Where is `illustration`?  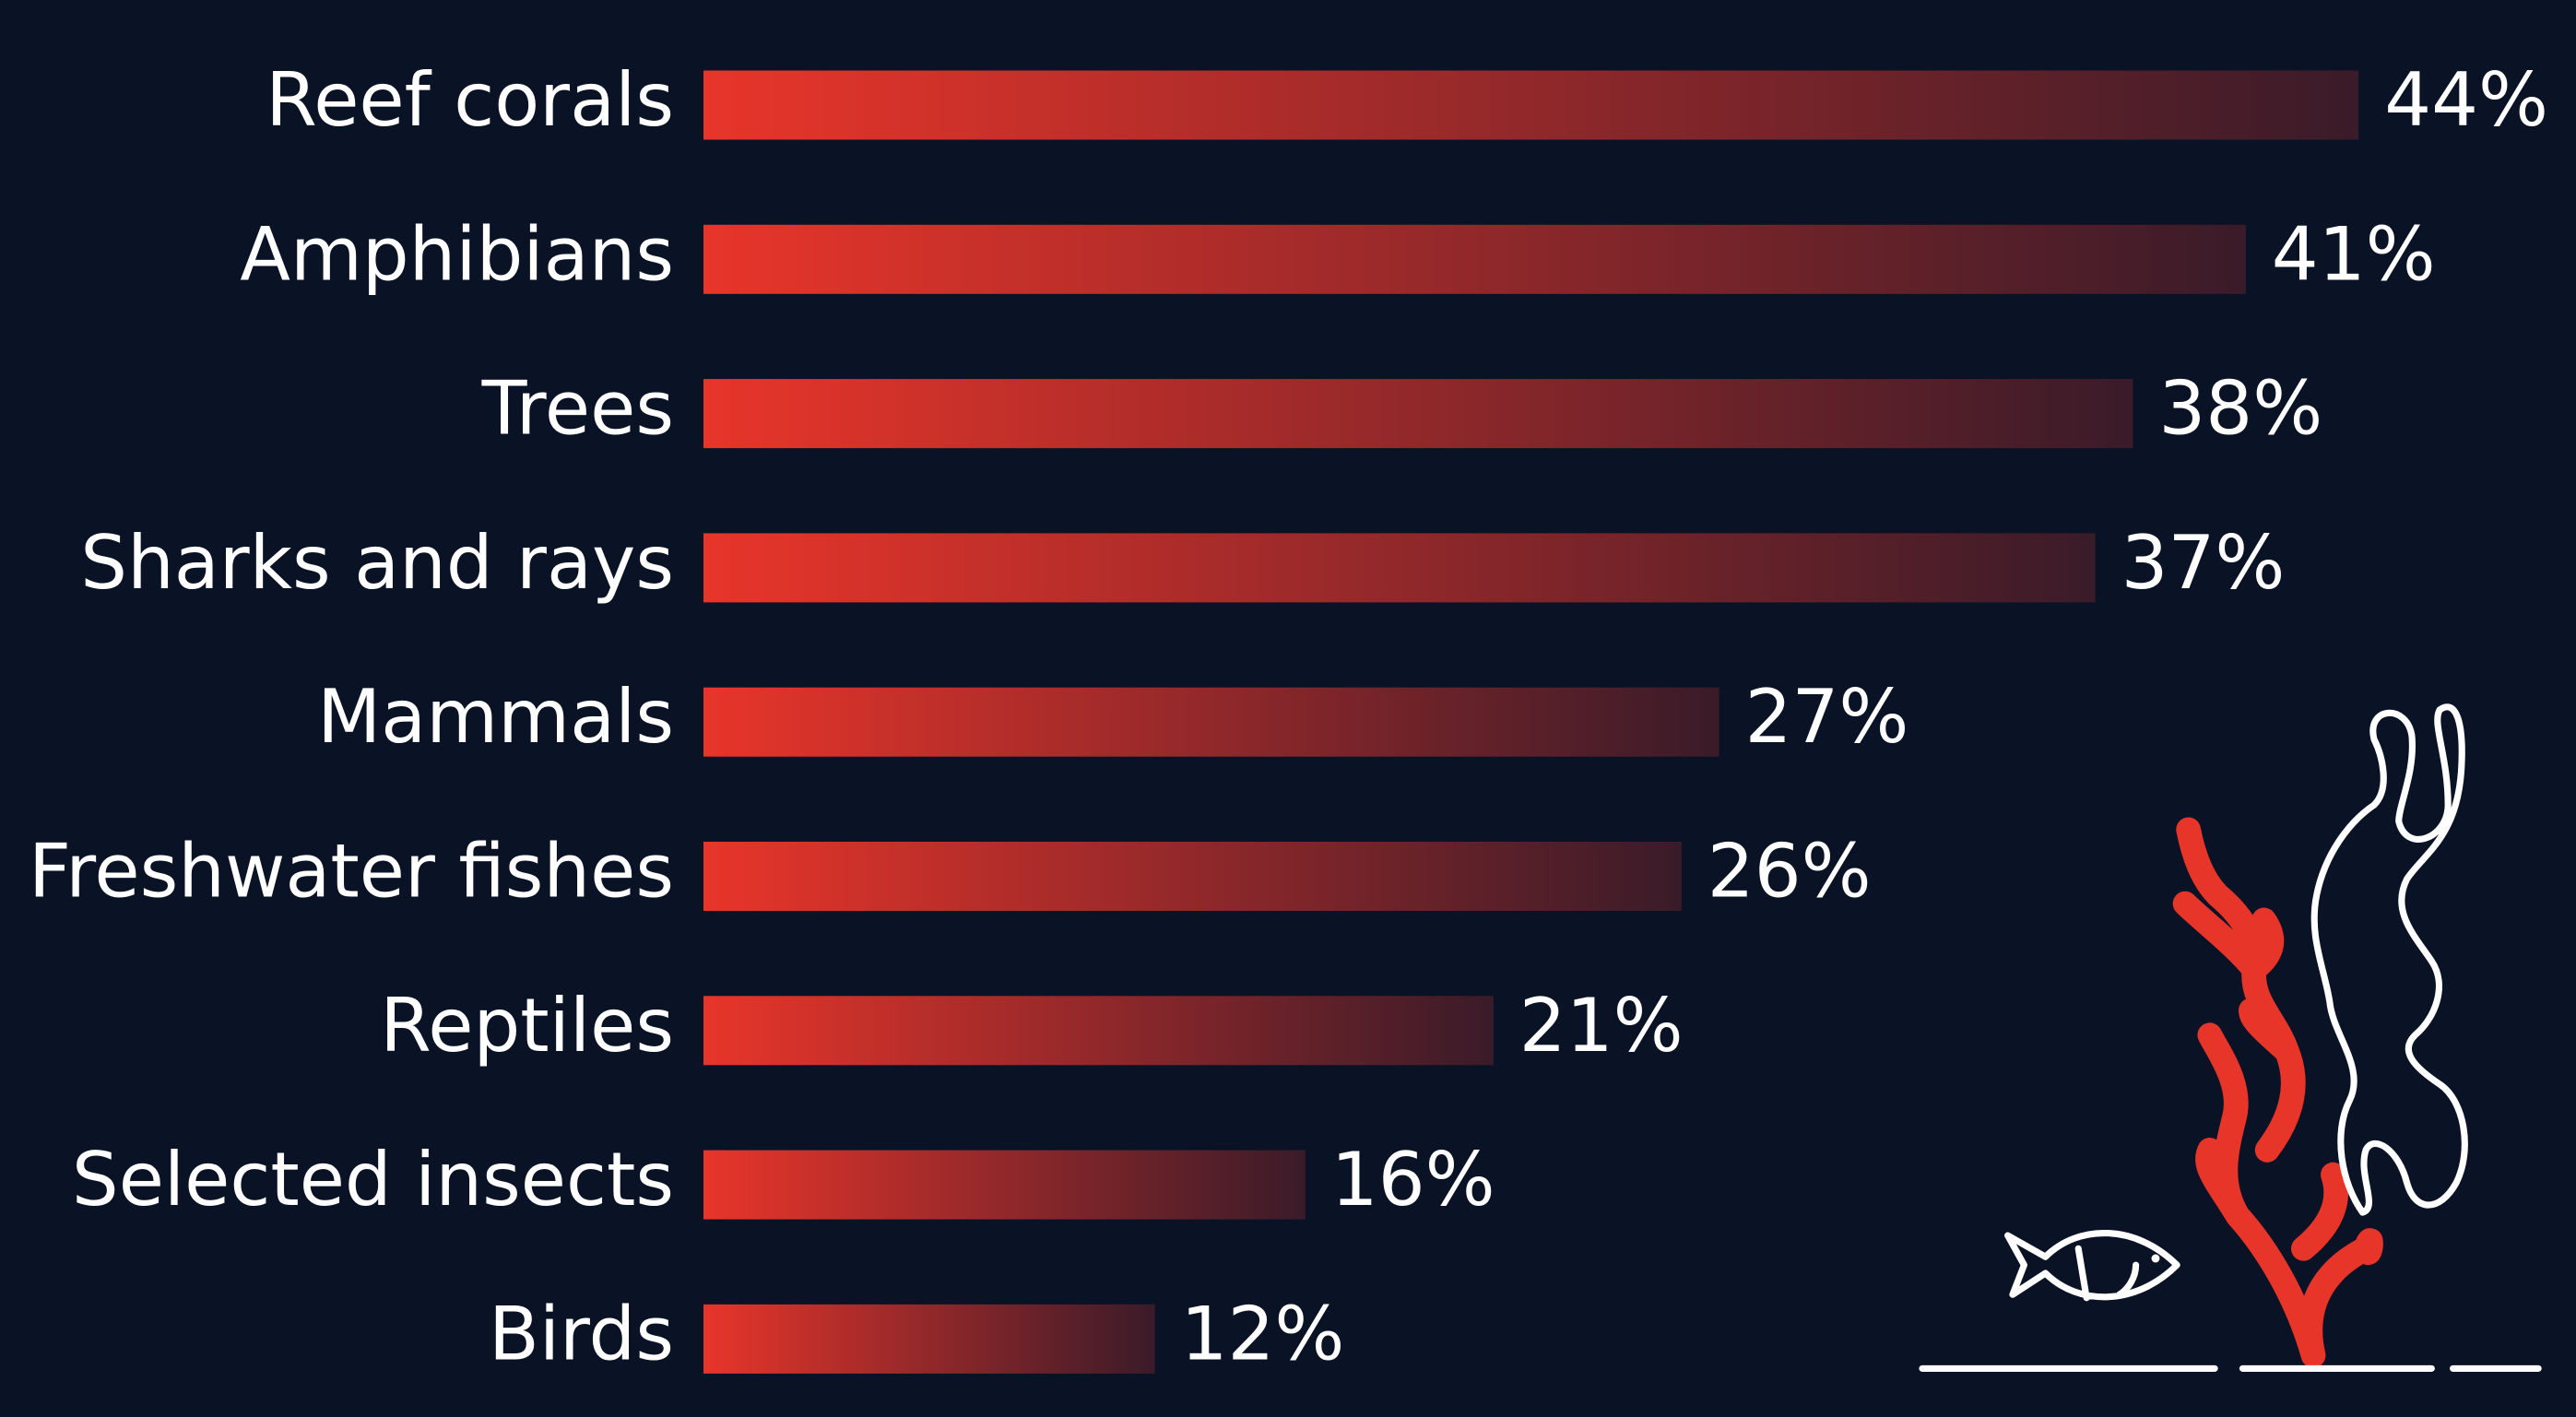
illustration is located at coordinates (2230, 1037).